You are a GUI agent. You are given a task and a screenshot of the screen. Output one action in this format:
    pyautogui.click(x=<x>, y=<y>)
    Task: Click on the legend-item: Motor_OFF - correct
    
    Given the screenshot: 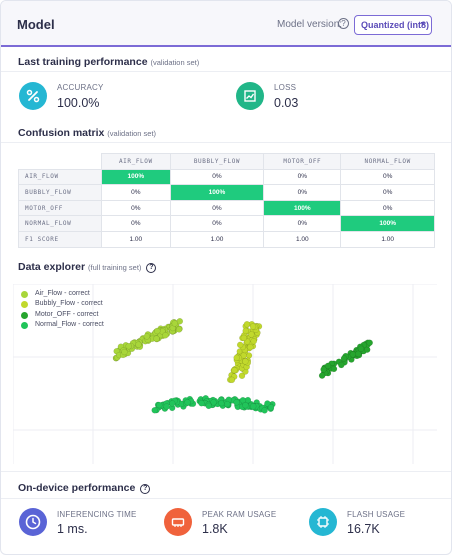 What is the action you would take?
    pyautogui.click(x=62, y=316)
    